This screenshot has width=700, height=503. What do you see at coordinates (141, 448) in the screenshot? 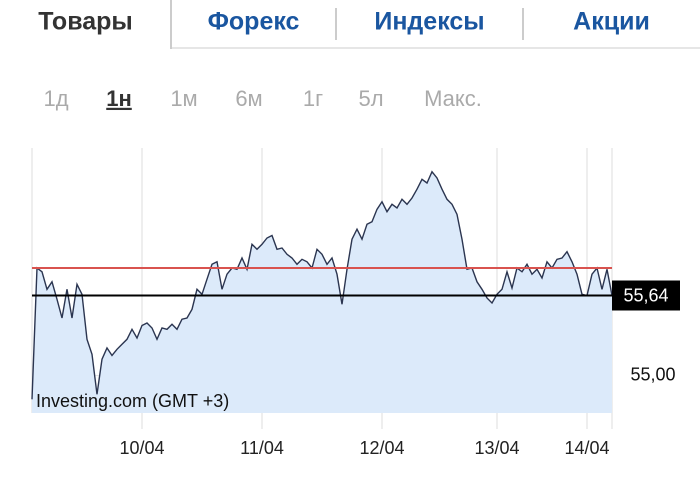
I see `x-tick-label: 10/04` at bounding box center [141, 448].